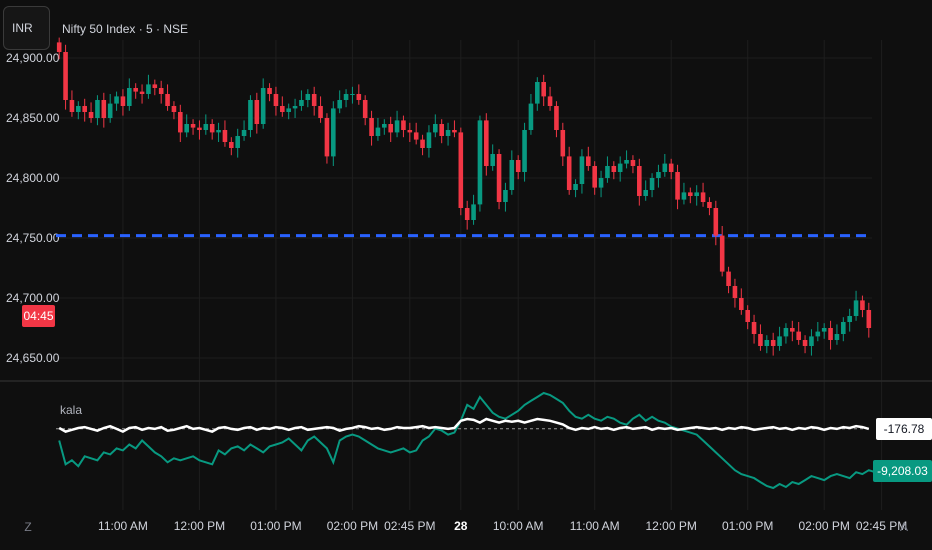  I want to click on currency-button: INR, so click(26, 28).